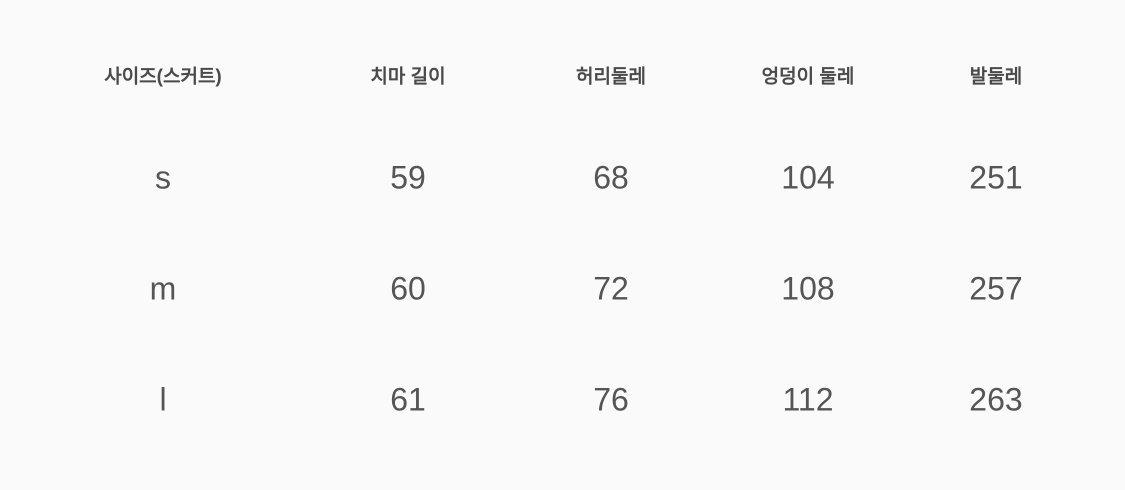 This screenshot has width=1125, height=490. What do you see at coordinates (996, 288) in the screenshot?
I see `cell-hem: 257` at bounding box center [996, 288].